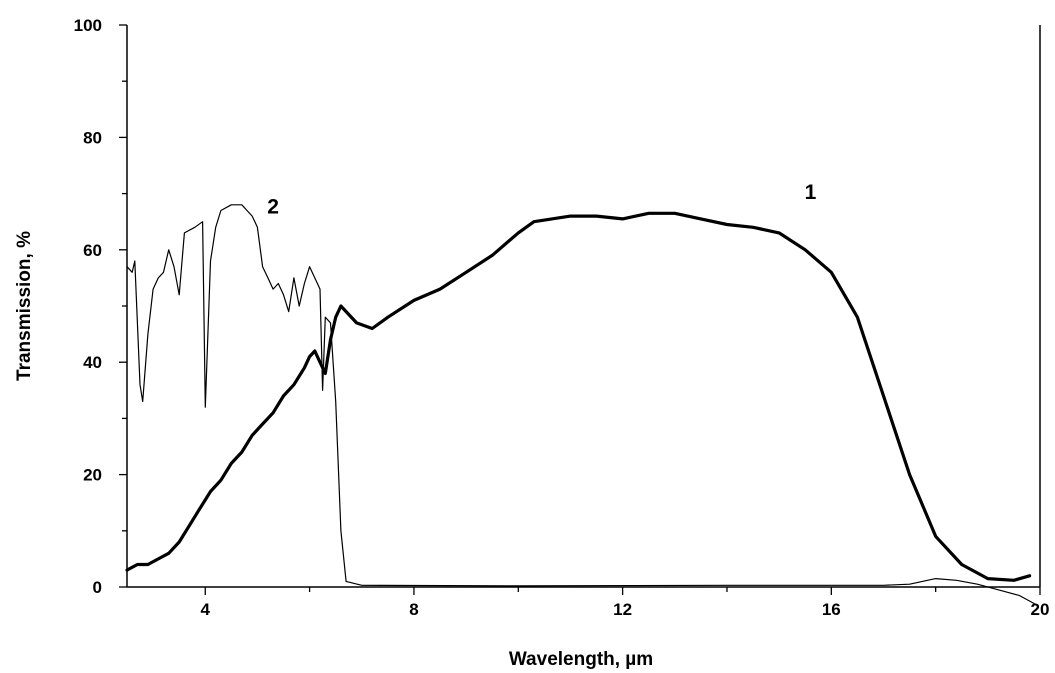 Image resolution: width=1055 pixels, height=673 pixels. I want to click on y-tick-label: 60, so click(92, 250).